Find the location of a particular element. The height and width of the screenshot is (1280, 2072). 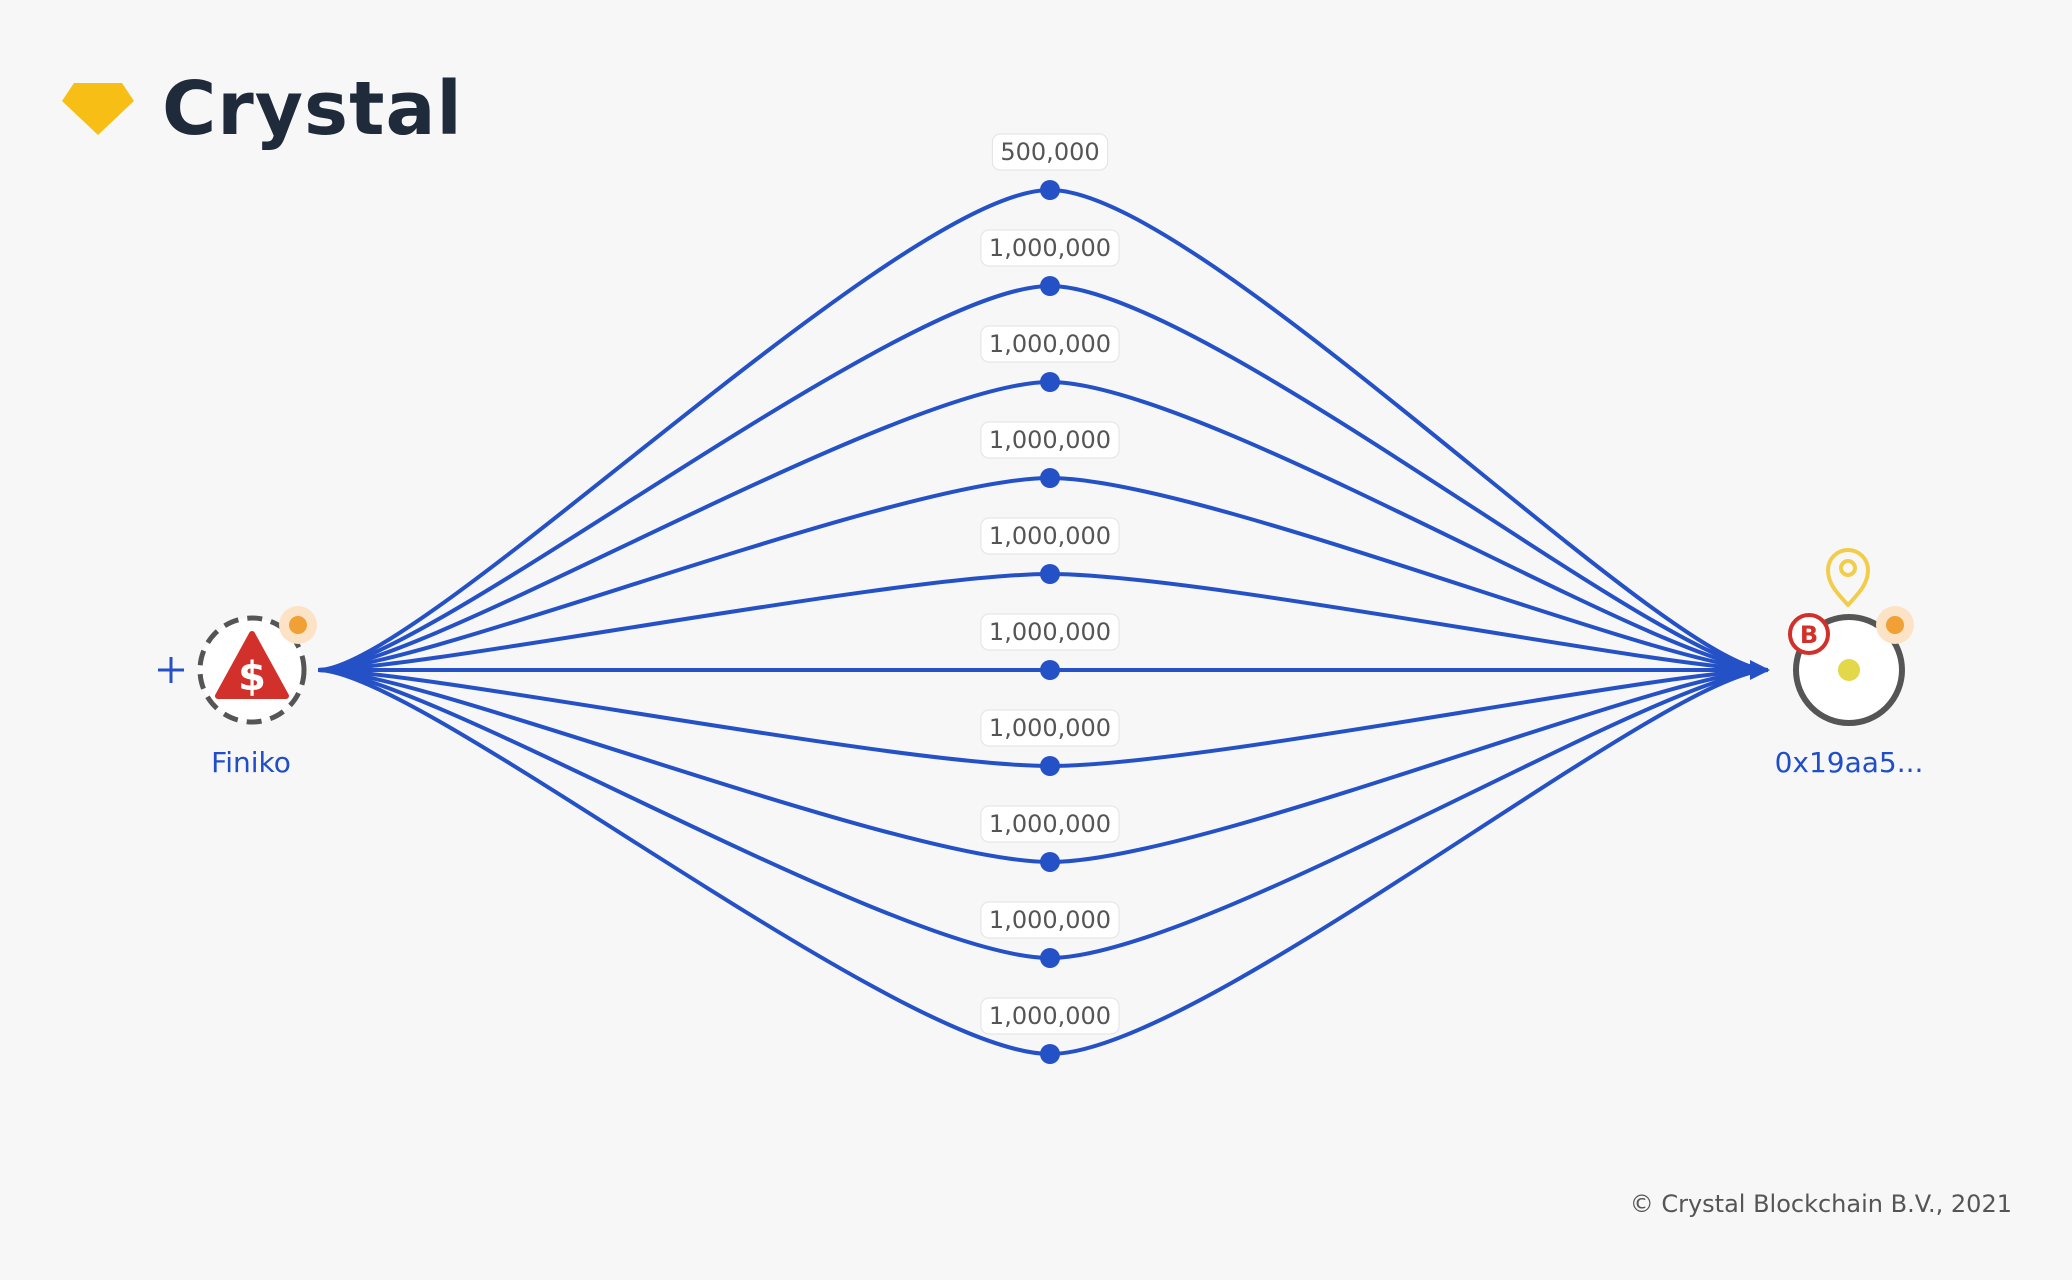

target-node-dot is located at coordinates (1849, 670).